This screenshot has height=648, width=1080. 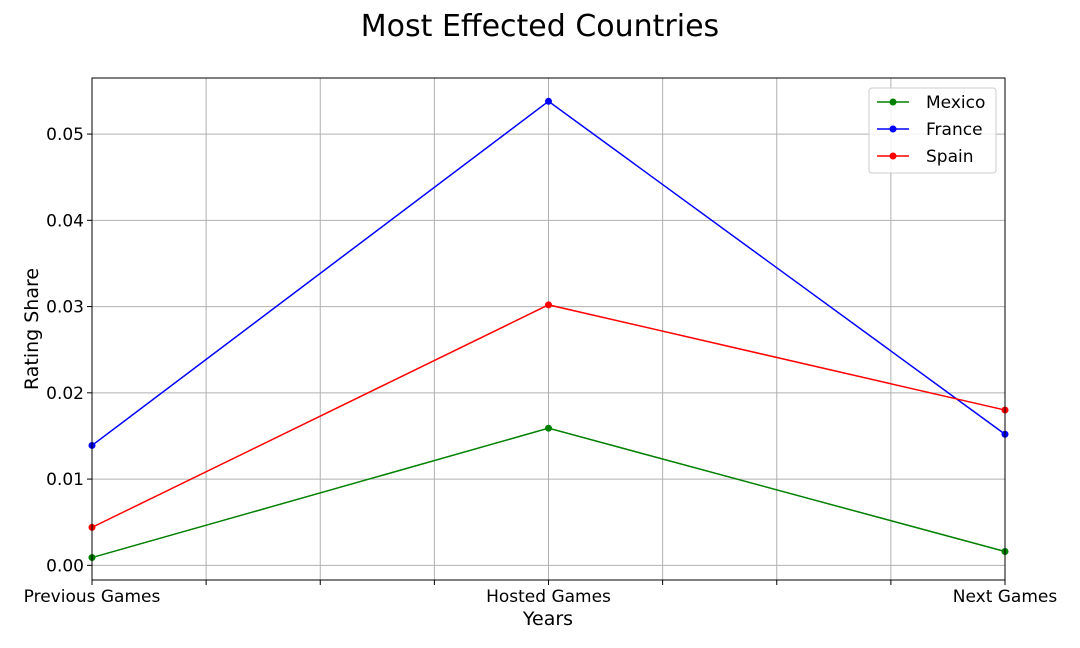 What do you see at coordinates (65, 566) in the screenshot?
I see `y-tick-label: 0.00` at bounding box center [65, 566].